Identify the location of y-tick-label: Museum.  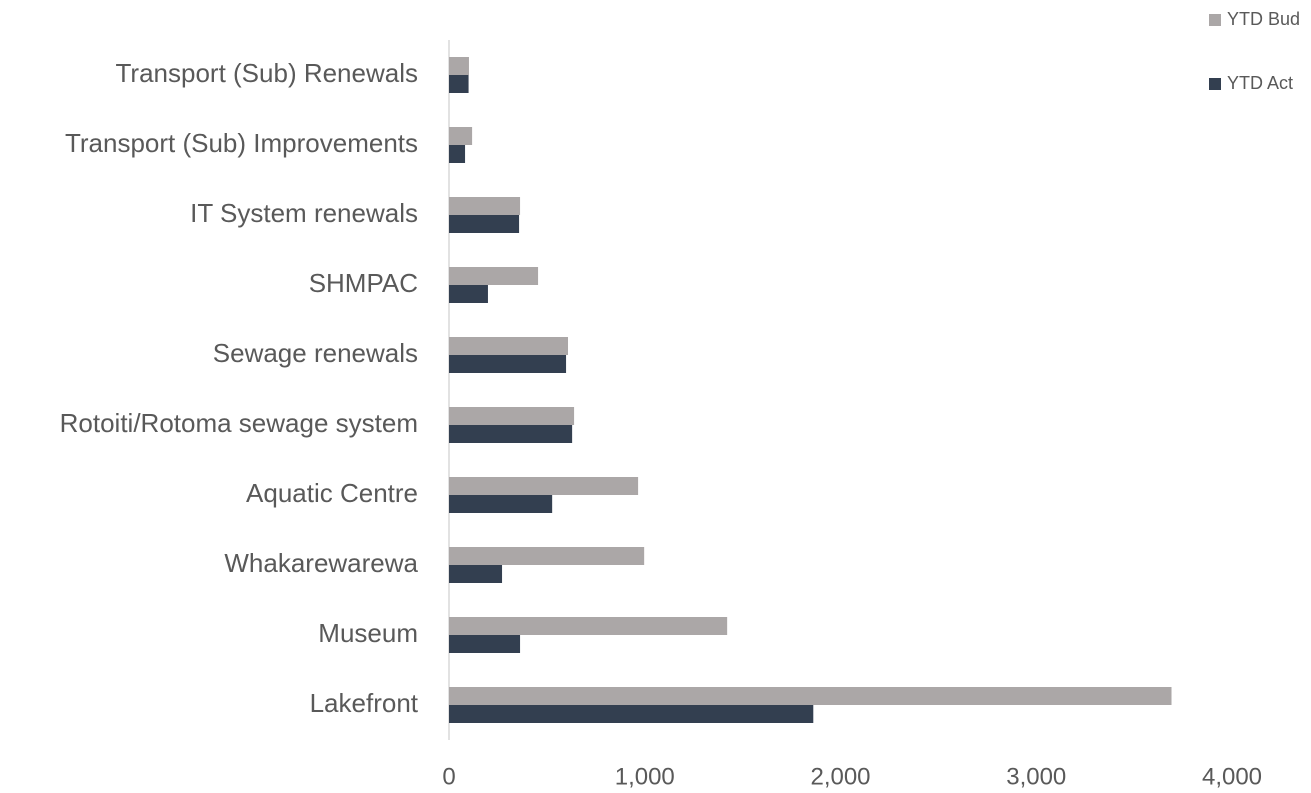
(368, 633).